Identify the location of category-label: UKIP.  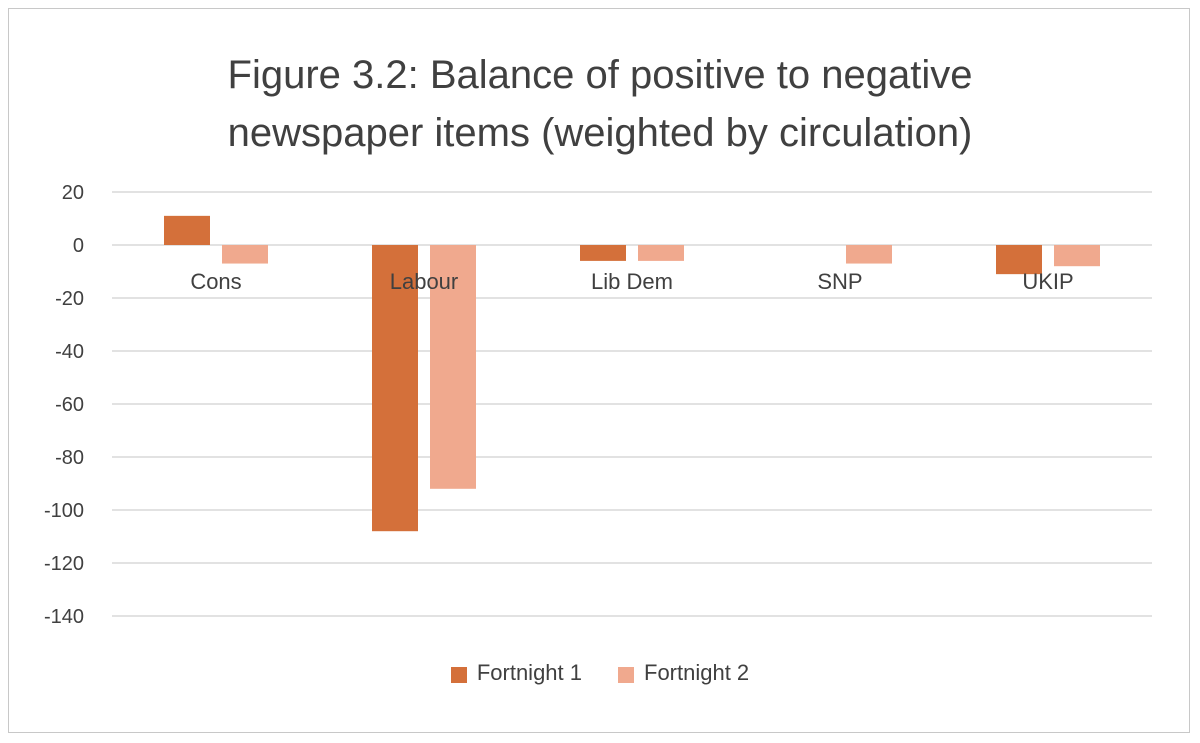
(1047, 281).